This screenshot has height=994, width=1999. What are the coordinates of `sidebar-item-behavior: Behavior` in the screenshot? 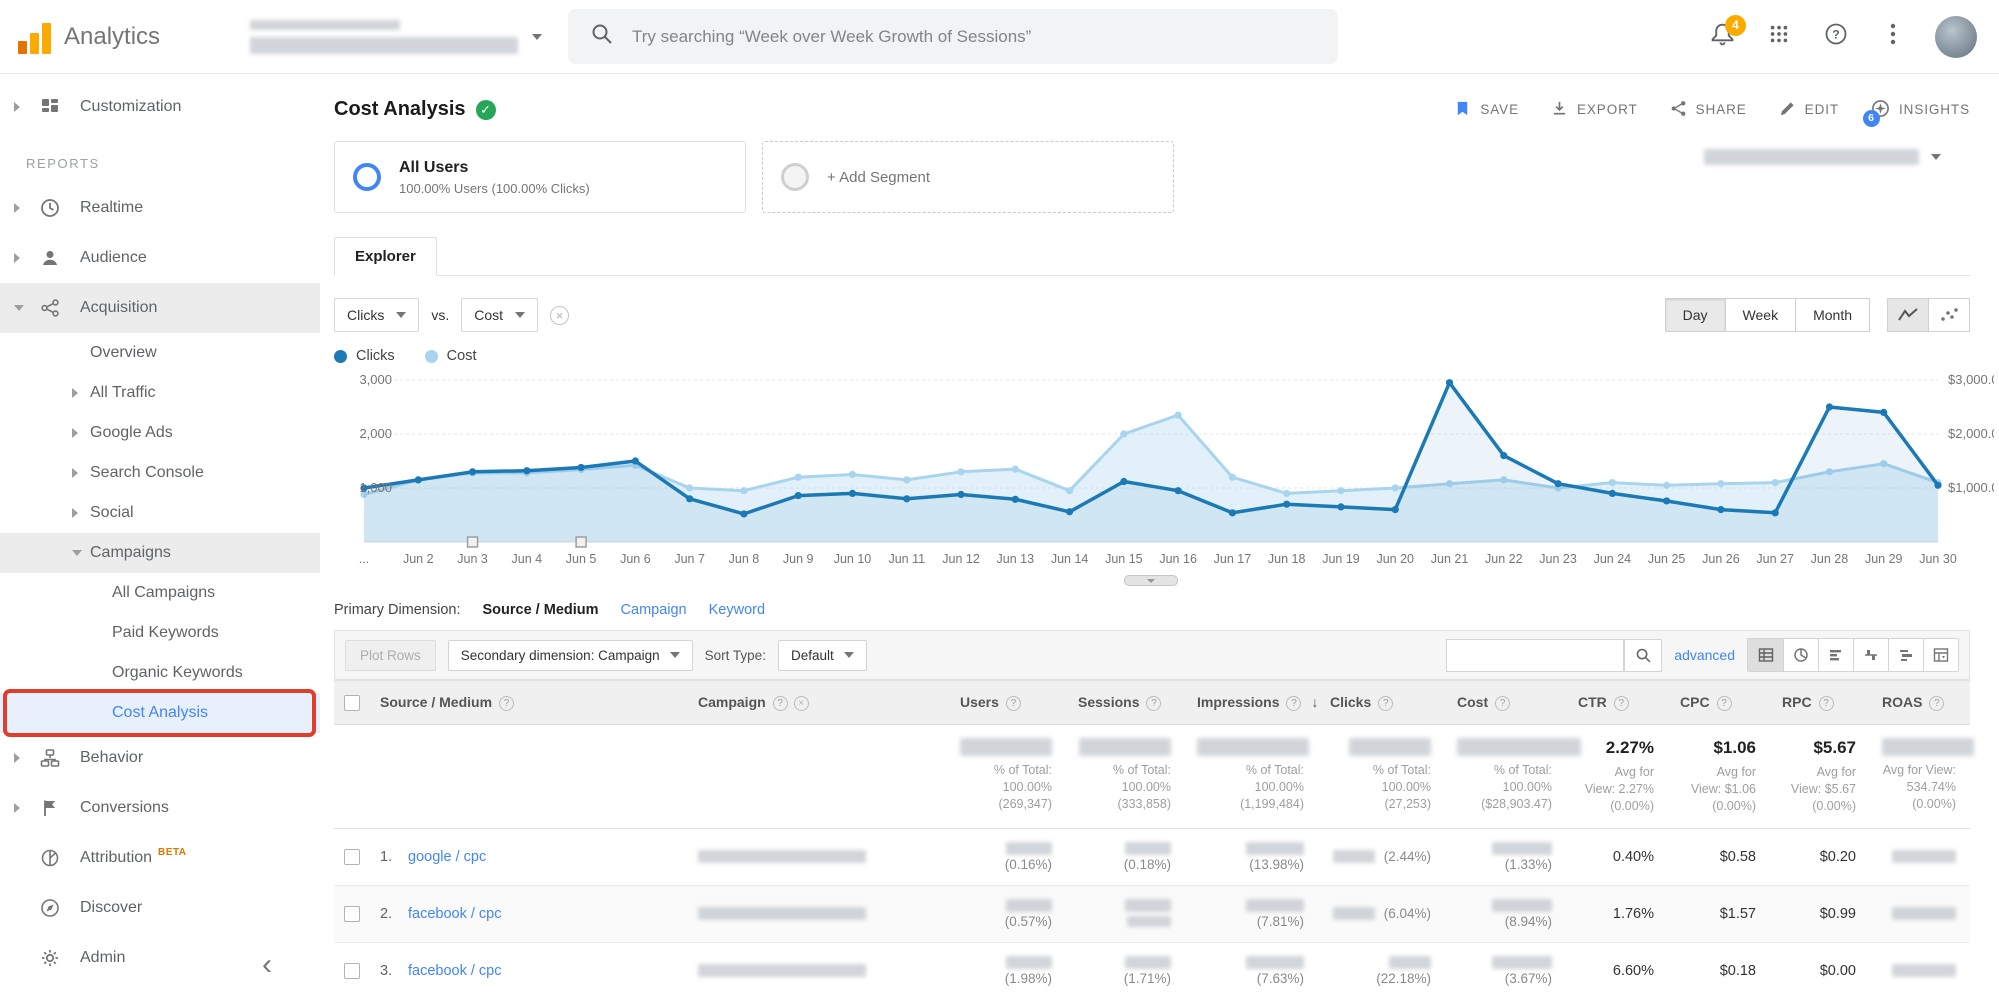 It's located at (160, 758).